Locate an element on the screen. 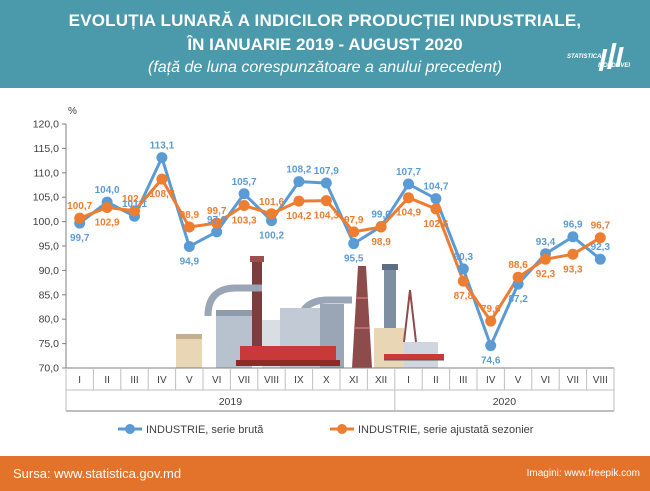 This screenshot has height=491, width=650. legend-label-bruta: INDUSTRIE, serie brută is located at coordinates (205, 430).